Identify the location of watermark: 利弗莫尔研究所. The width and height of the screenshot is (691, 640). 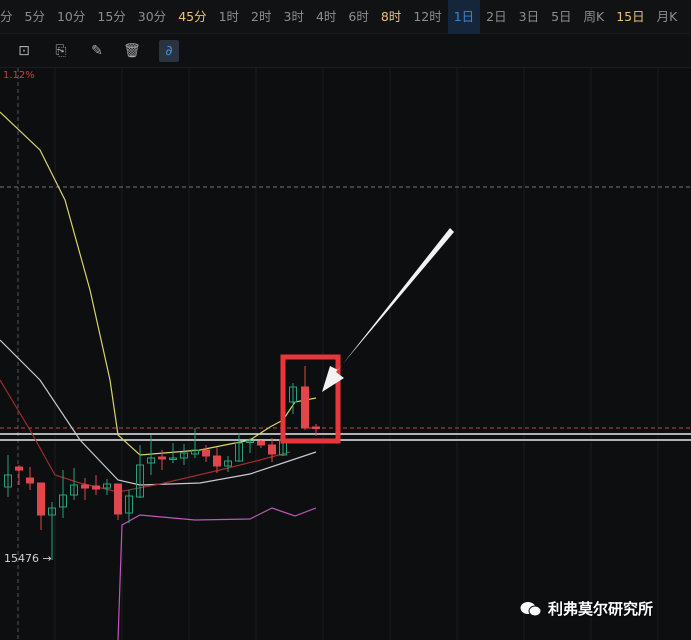
(586, 608).